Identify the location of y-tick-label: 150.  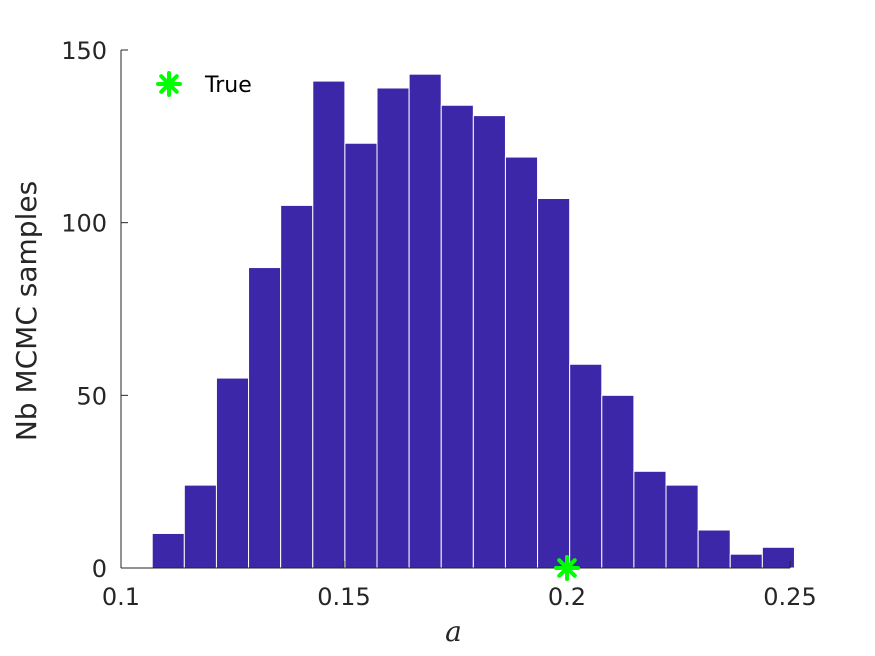
(84, 51).